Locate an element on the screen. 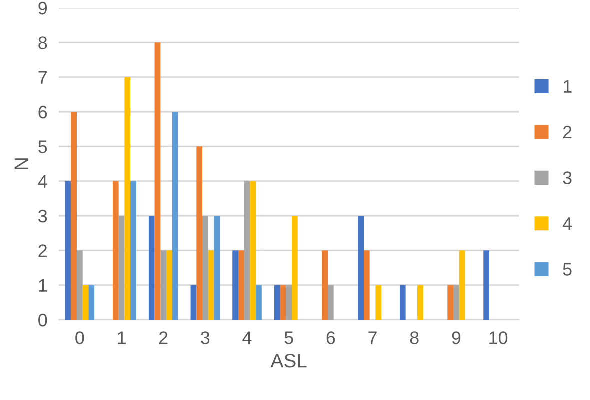 The width and height of the screenshot is (590, 400). y-tick-label: 5 is located at coordinates (43, 147).